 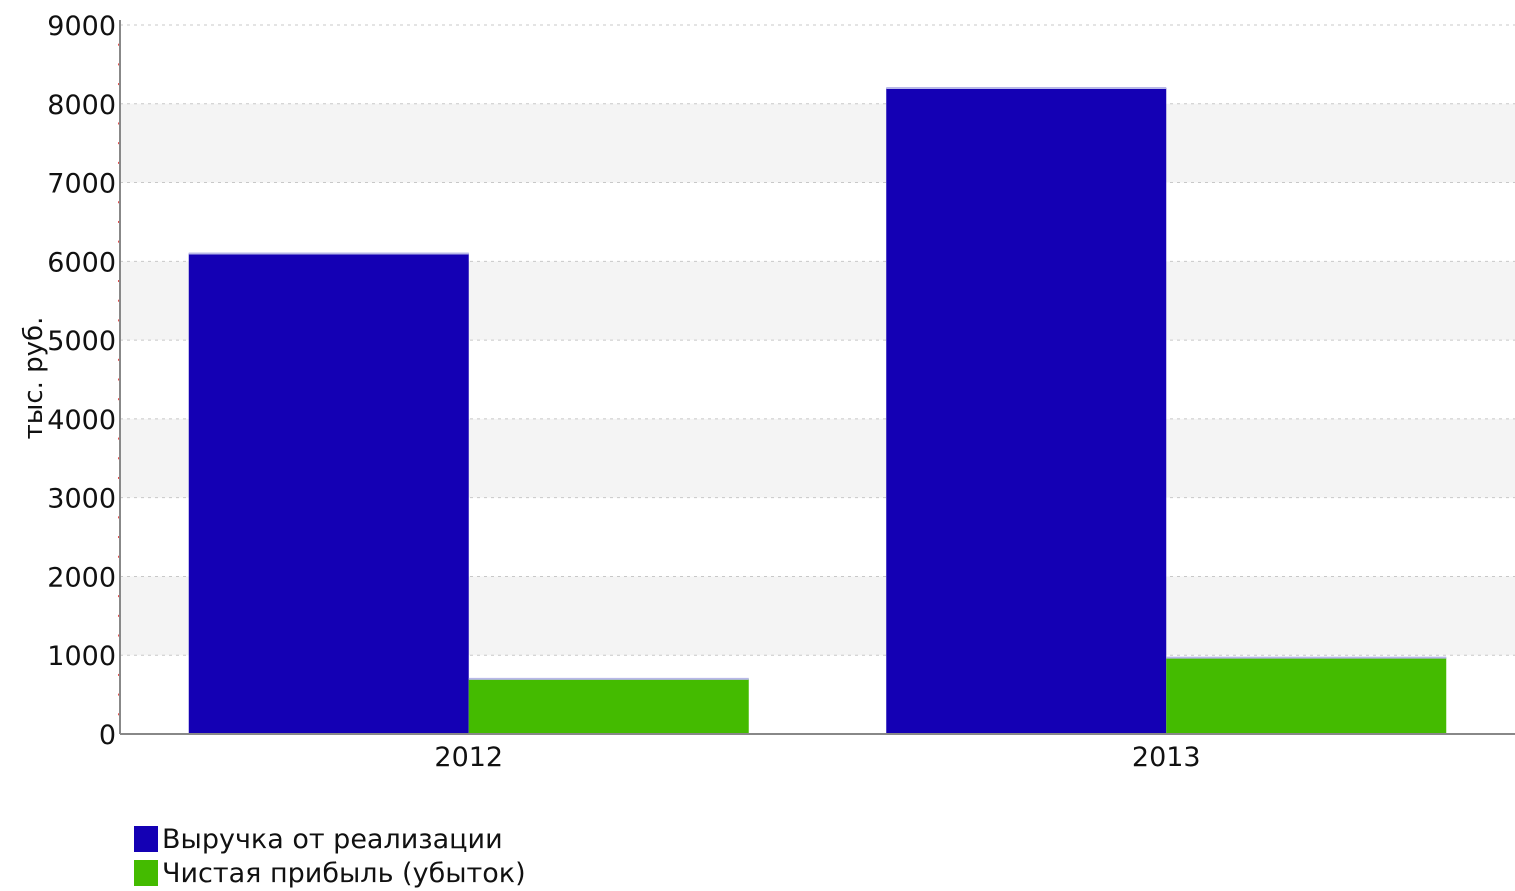 What do you see at coordinates (608, 706) in the screenshot?
I see `bar-net-profit-2012` at bounding box center [608, 706].